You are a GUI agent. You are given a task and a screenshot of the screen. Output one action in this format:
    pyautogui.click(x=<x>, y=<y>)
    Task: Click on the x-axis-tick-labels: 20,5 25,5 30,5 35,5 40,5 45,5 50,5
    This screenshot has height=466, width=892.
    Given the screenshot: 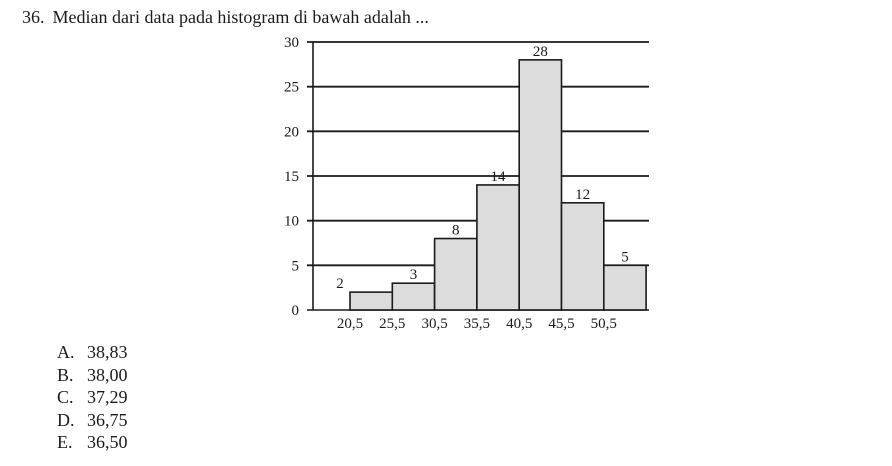 What is the action you would take?
    pyautogui.click(x=477, y=324)
    